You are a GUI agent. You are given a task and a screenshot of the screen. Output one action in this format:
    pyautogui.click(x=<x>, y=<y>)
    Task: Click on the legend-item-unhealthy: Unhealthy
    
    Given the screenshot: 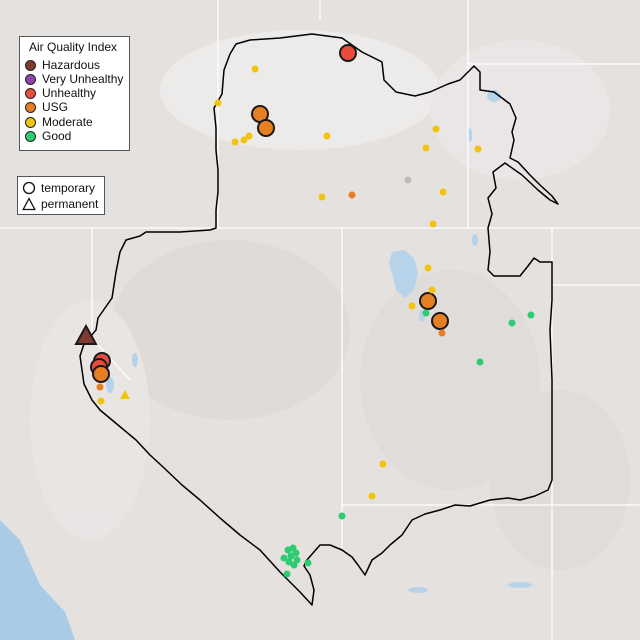 What is the action you would take?
    pyautogui.click(x=60, y=93)
    